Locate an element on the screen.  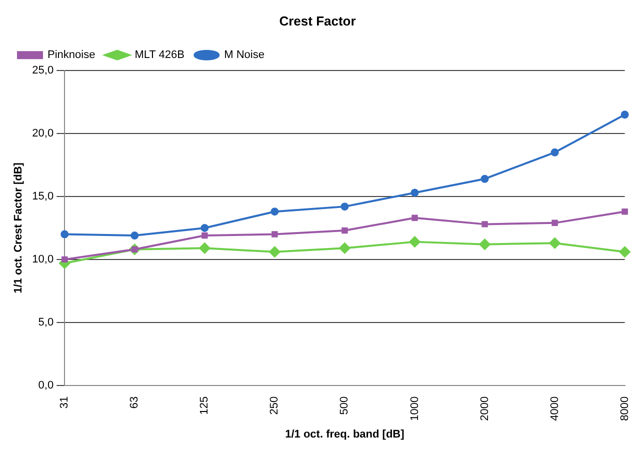
chart-title: Crest Factor is located at coordinates (317, 20).